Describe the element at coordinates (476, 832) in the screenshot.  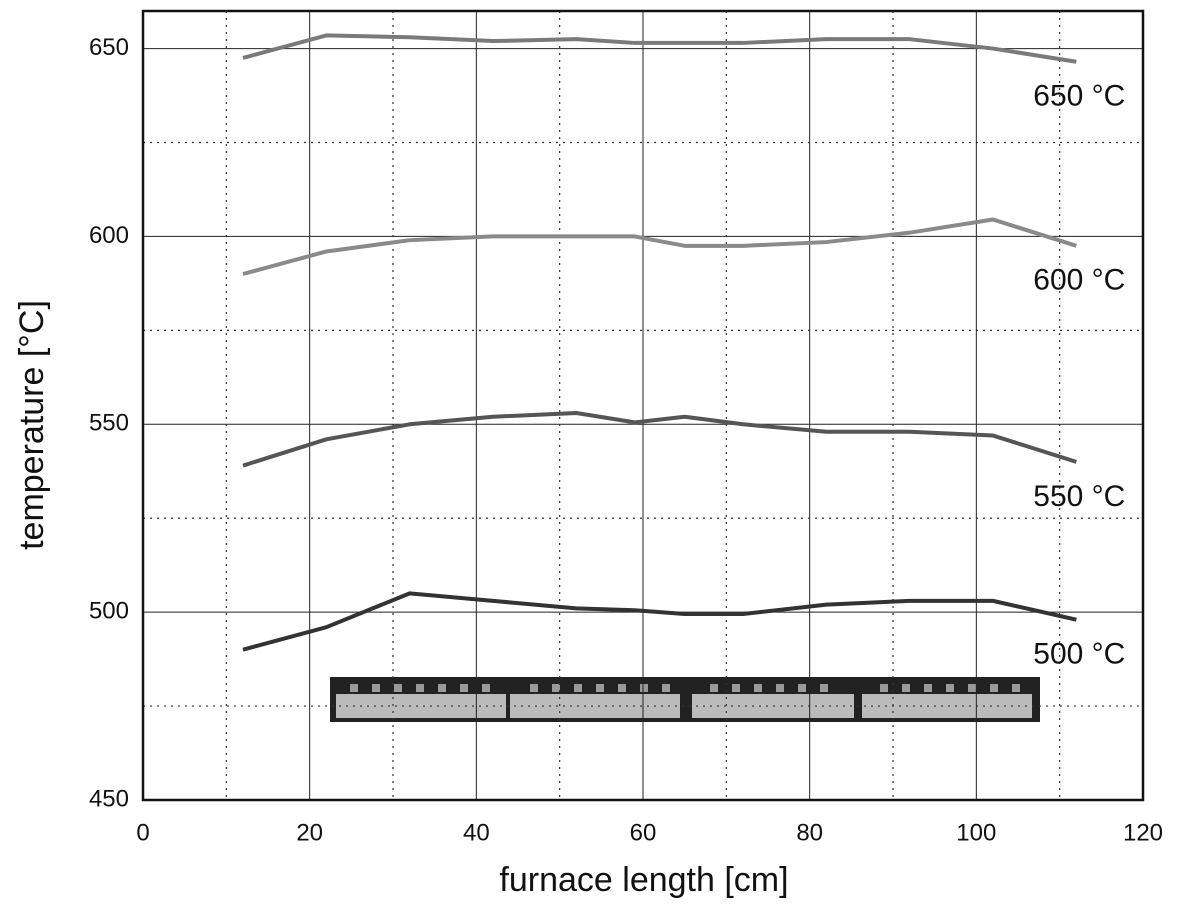
I see `x-tick-label: 40` at that location.